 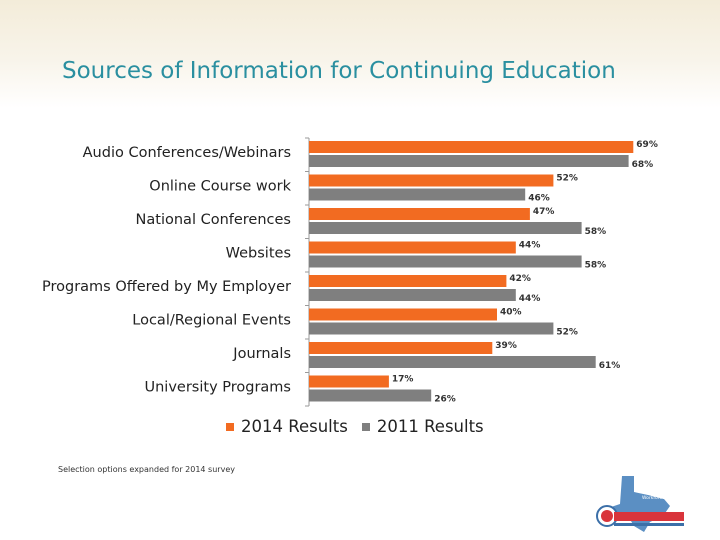 I want to click on texas-association-logo: Texas Association Workforce, so click(x=640, y=504).